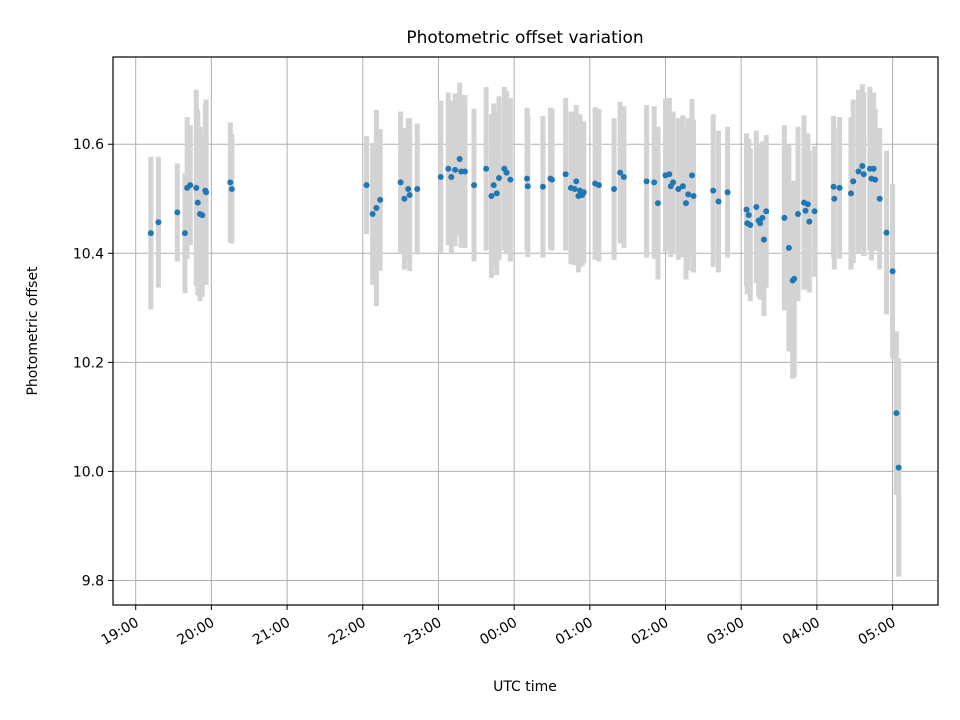  Describe the element at coordinates (93, 581) in the screenshot. I see `y-tick-label: 9.8` at that location.